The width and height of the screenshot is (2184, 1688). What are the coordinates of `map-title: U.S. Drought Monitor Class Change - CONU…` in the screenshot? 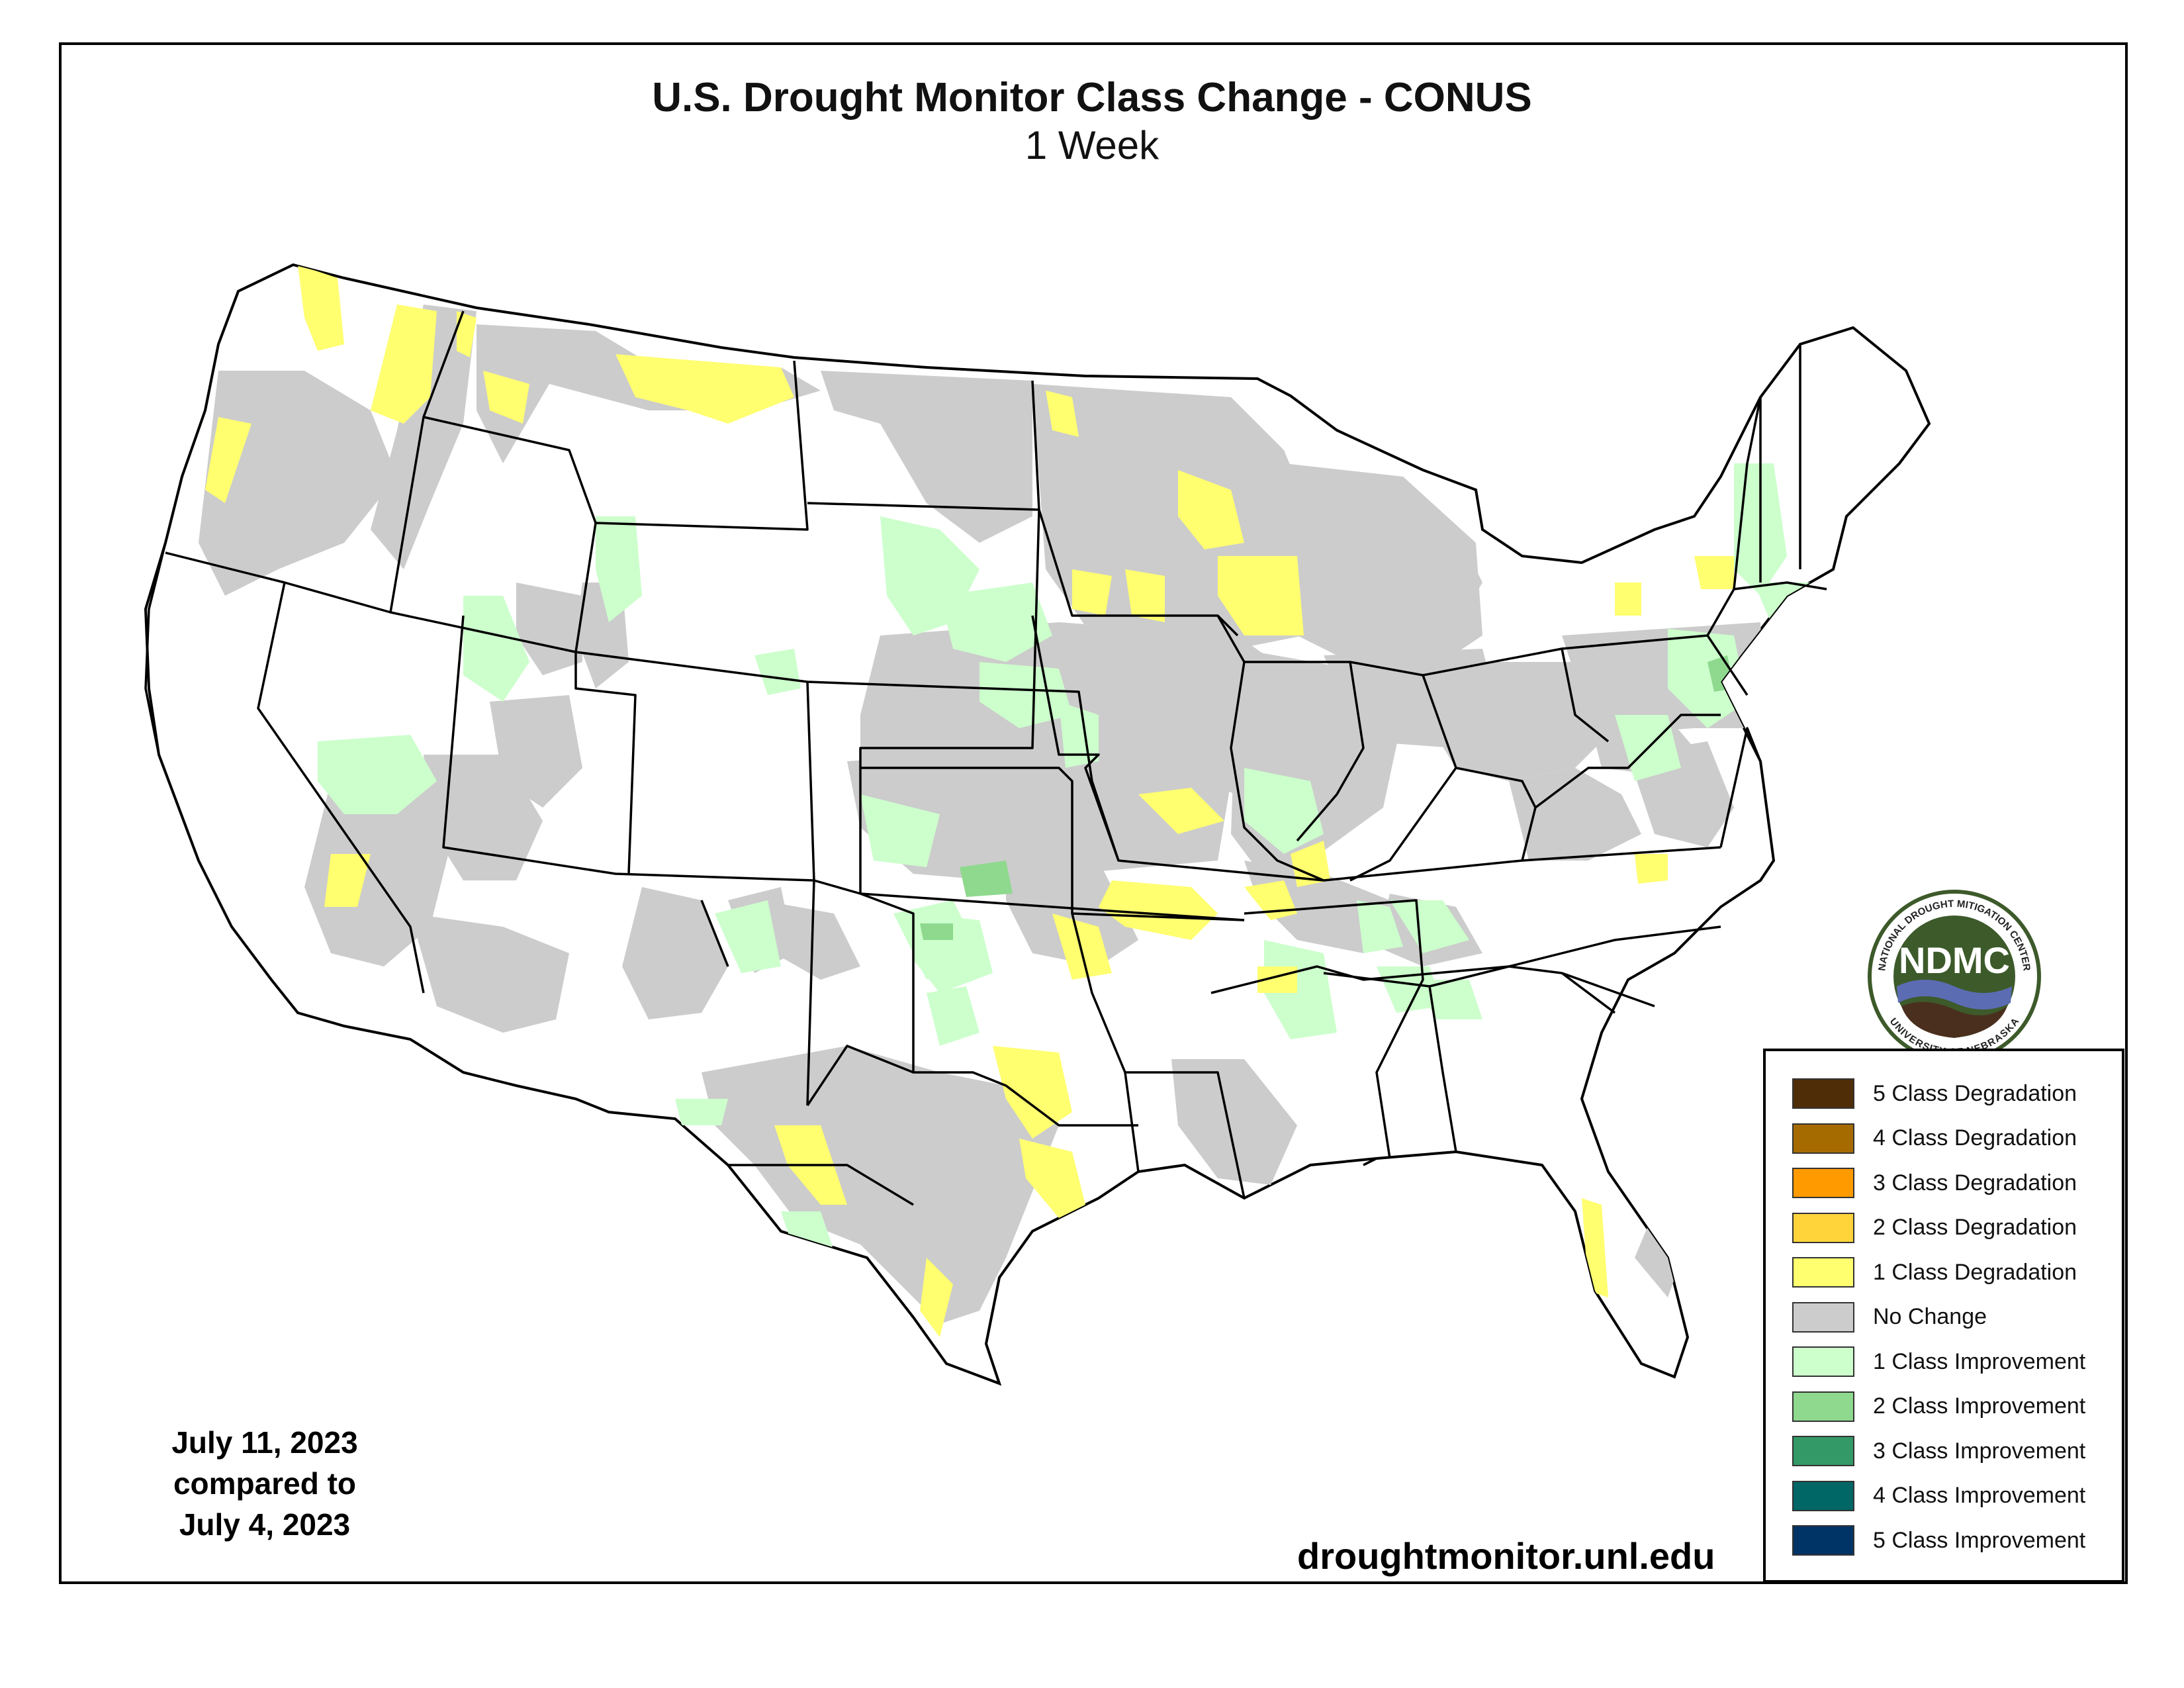 It's located at (1092, 97).